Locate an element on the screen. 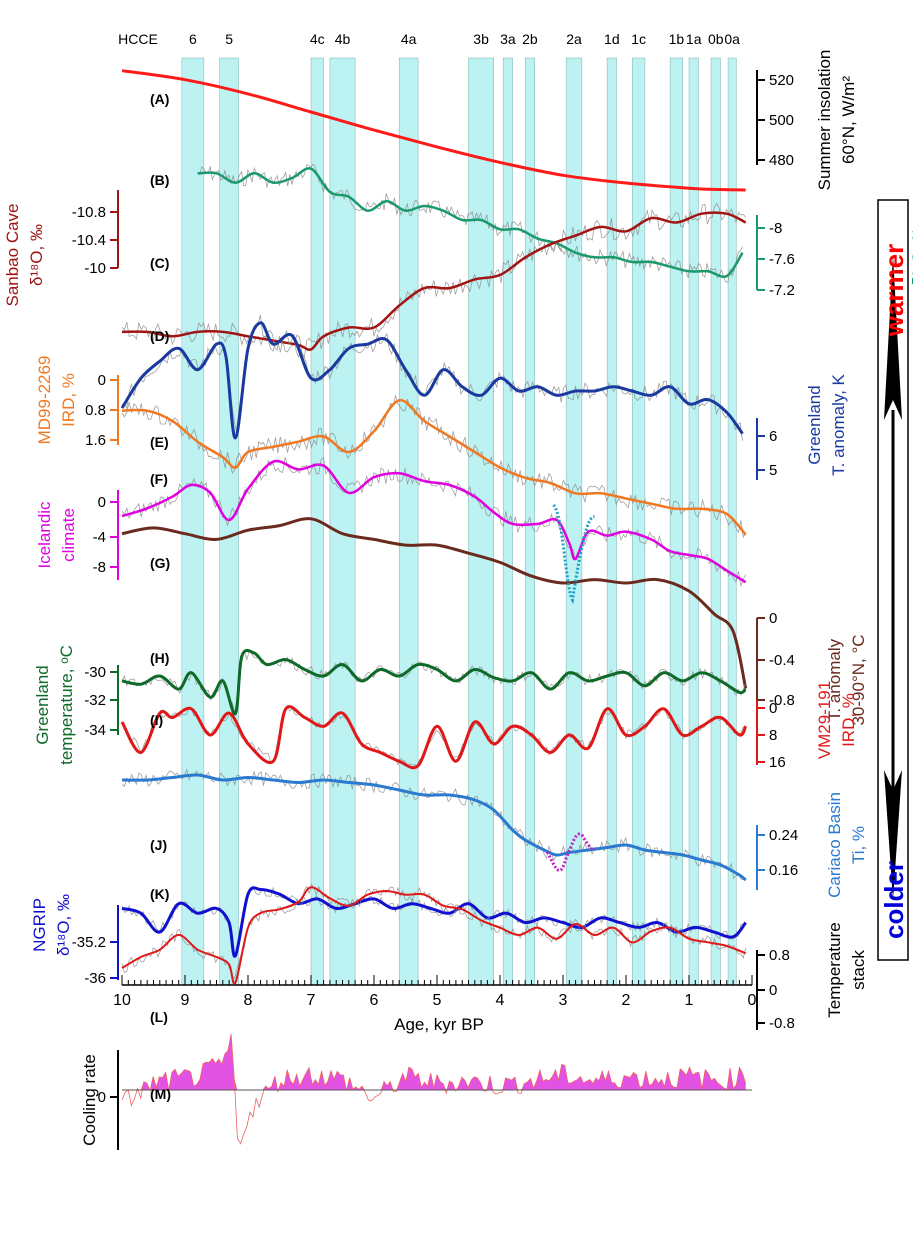  series-line-(G) is located at coordinates (434, 604).